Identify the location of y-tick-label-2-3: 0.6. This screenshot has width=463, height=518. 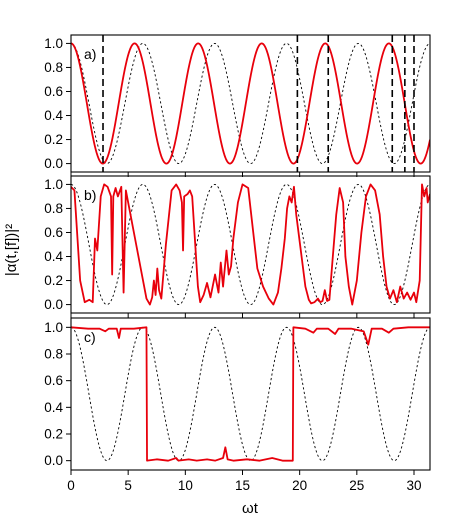
(53, 380).